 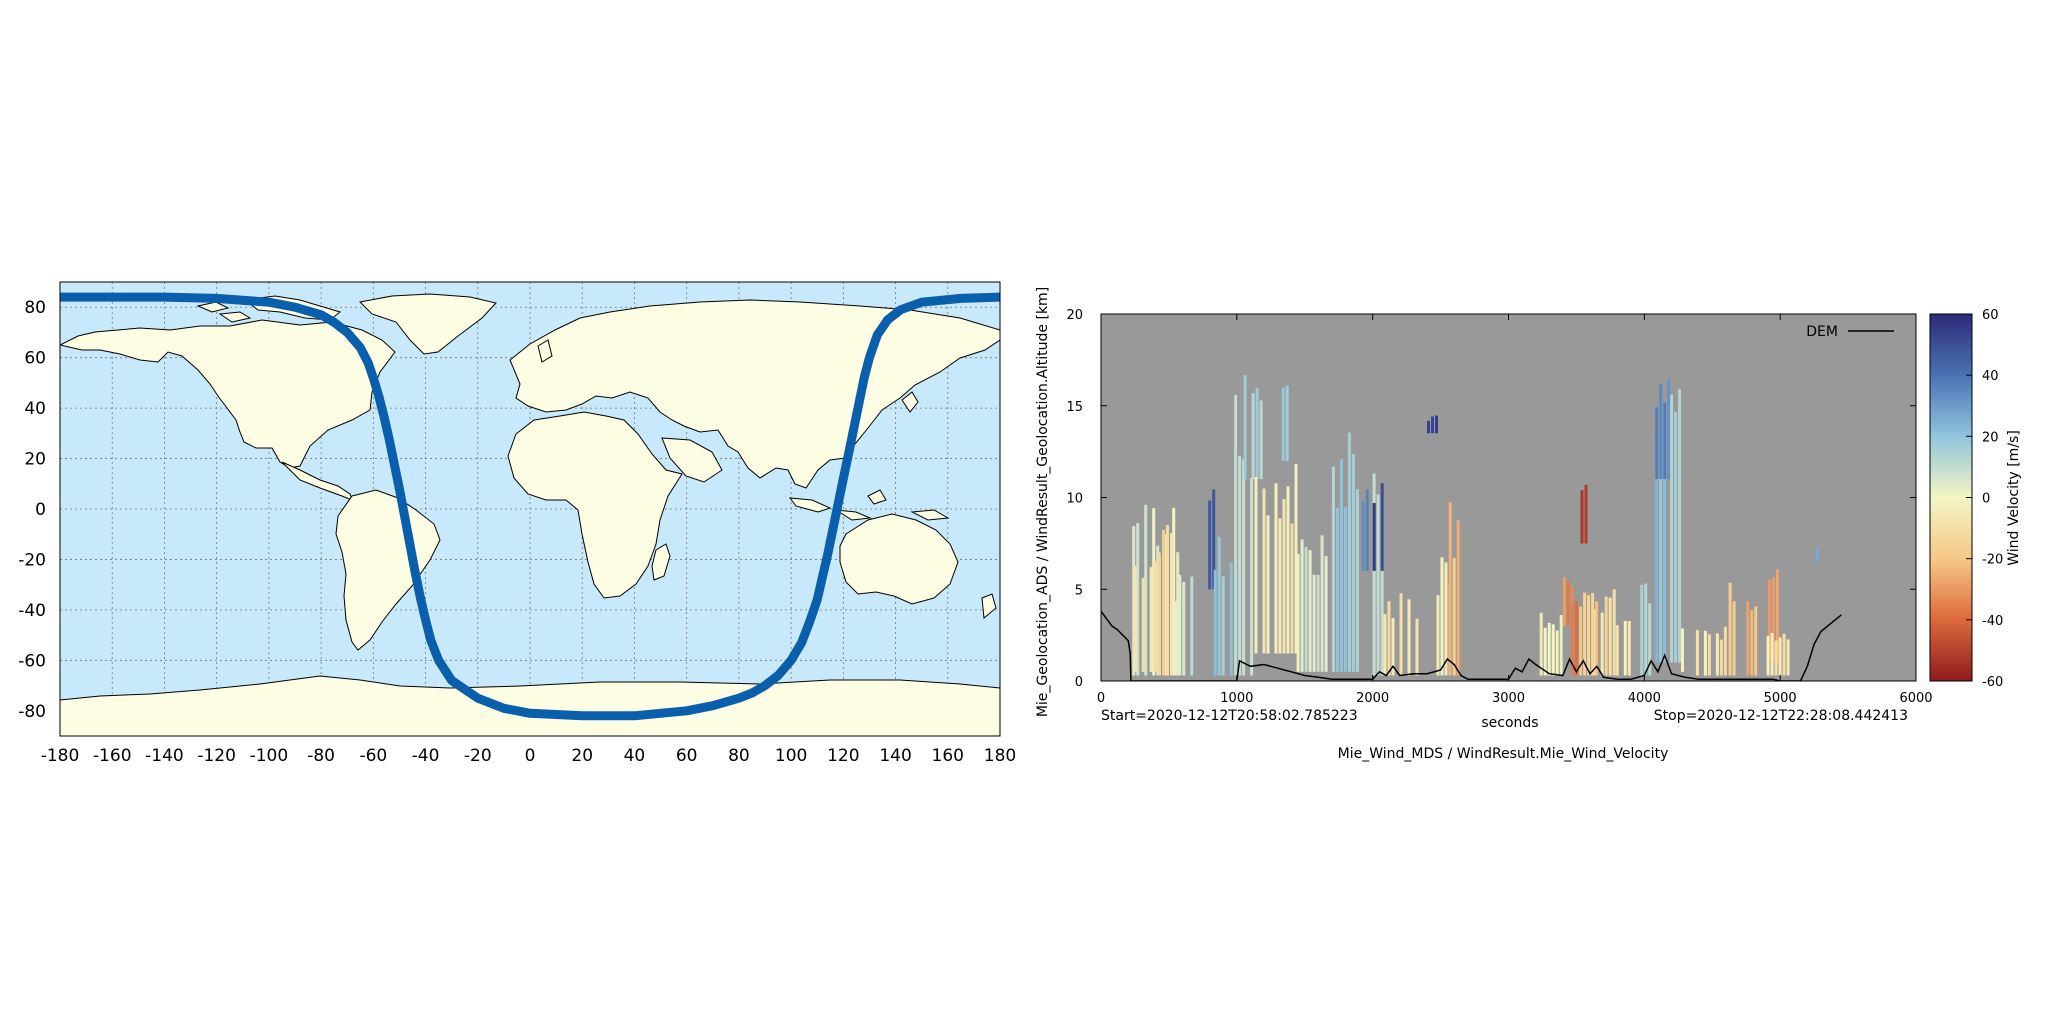 What do you see at coordinates (692, 460) in the screenshot?
I see `land-arabia` at bounding box center [692, 460].